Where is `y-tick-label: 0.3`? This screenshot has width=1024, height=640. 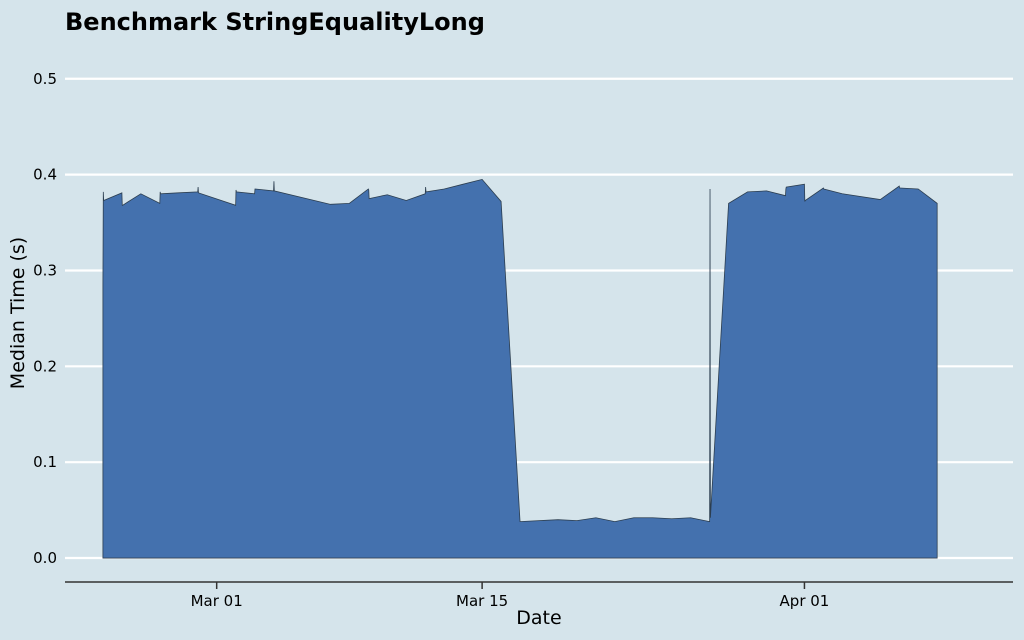 y-tick-label: 0.3 is located at coordinates (45, 270).